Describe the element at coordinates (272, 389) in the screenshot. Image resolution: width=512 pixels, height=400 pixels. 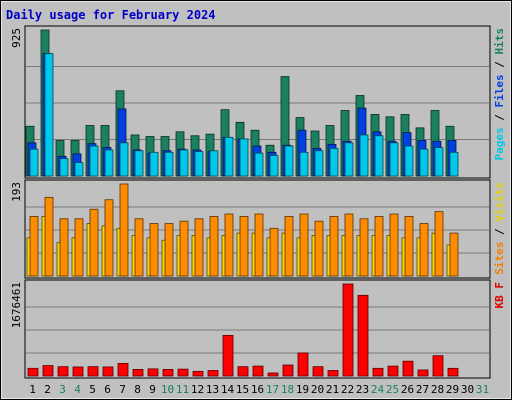
I see `x-tick-label-day-17: 17` at that location.